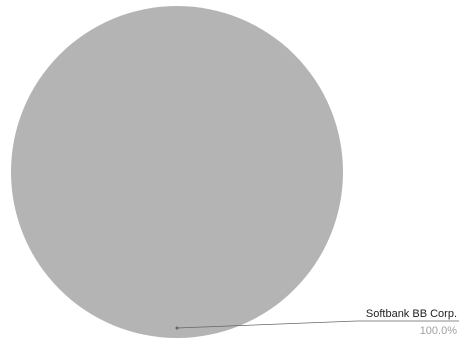 The height and width of the screenshot is (343, 459). I want to click on pie-labels: Softbank BB Corp. 100.0%, so click(317, 322).